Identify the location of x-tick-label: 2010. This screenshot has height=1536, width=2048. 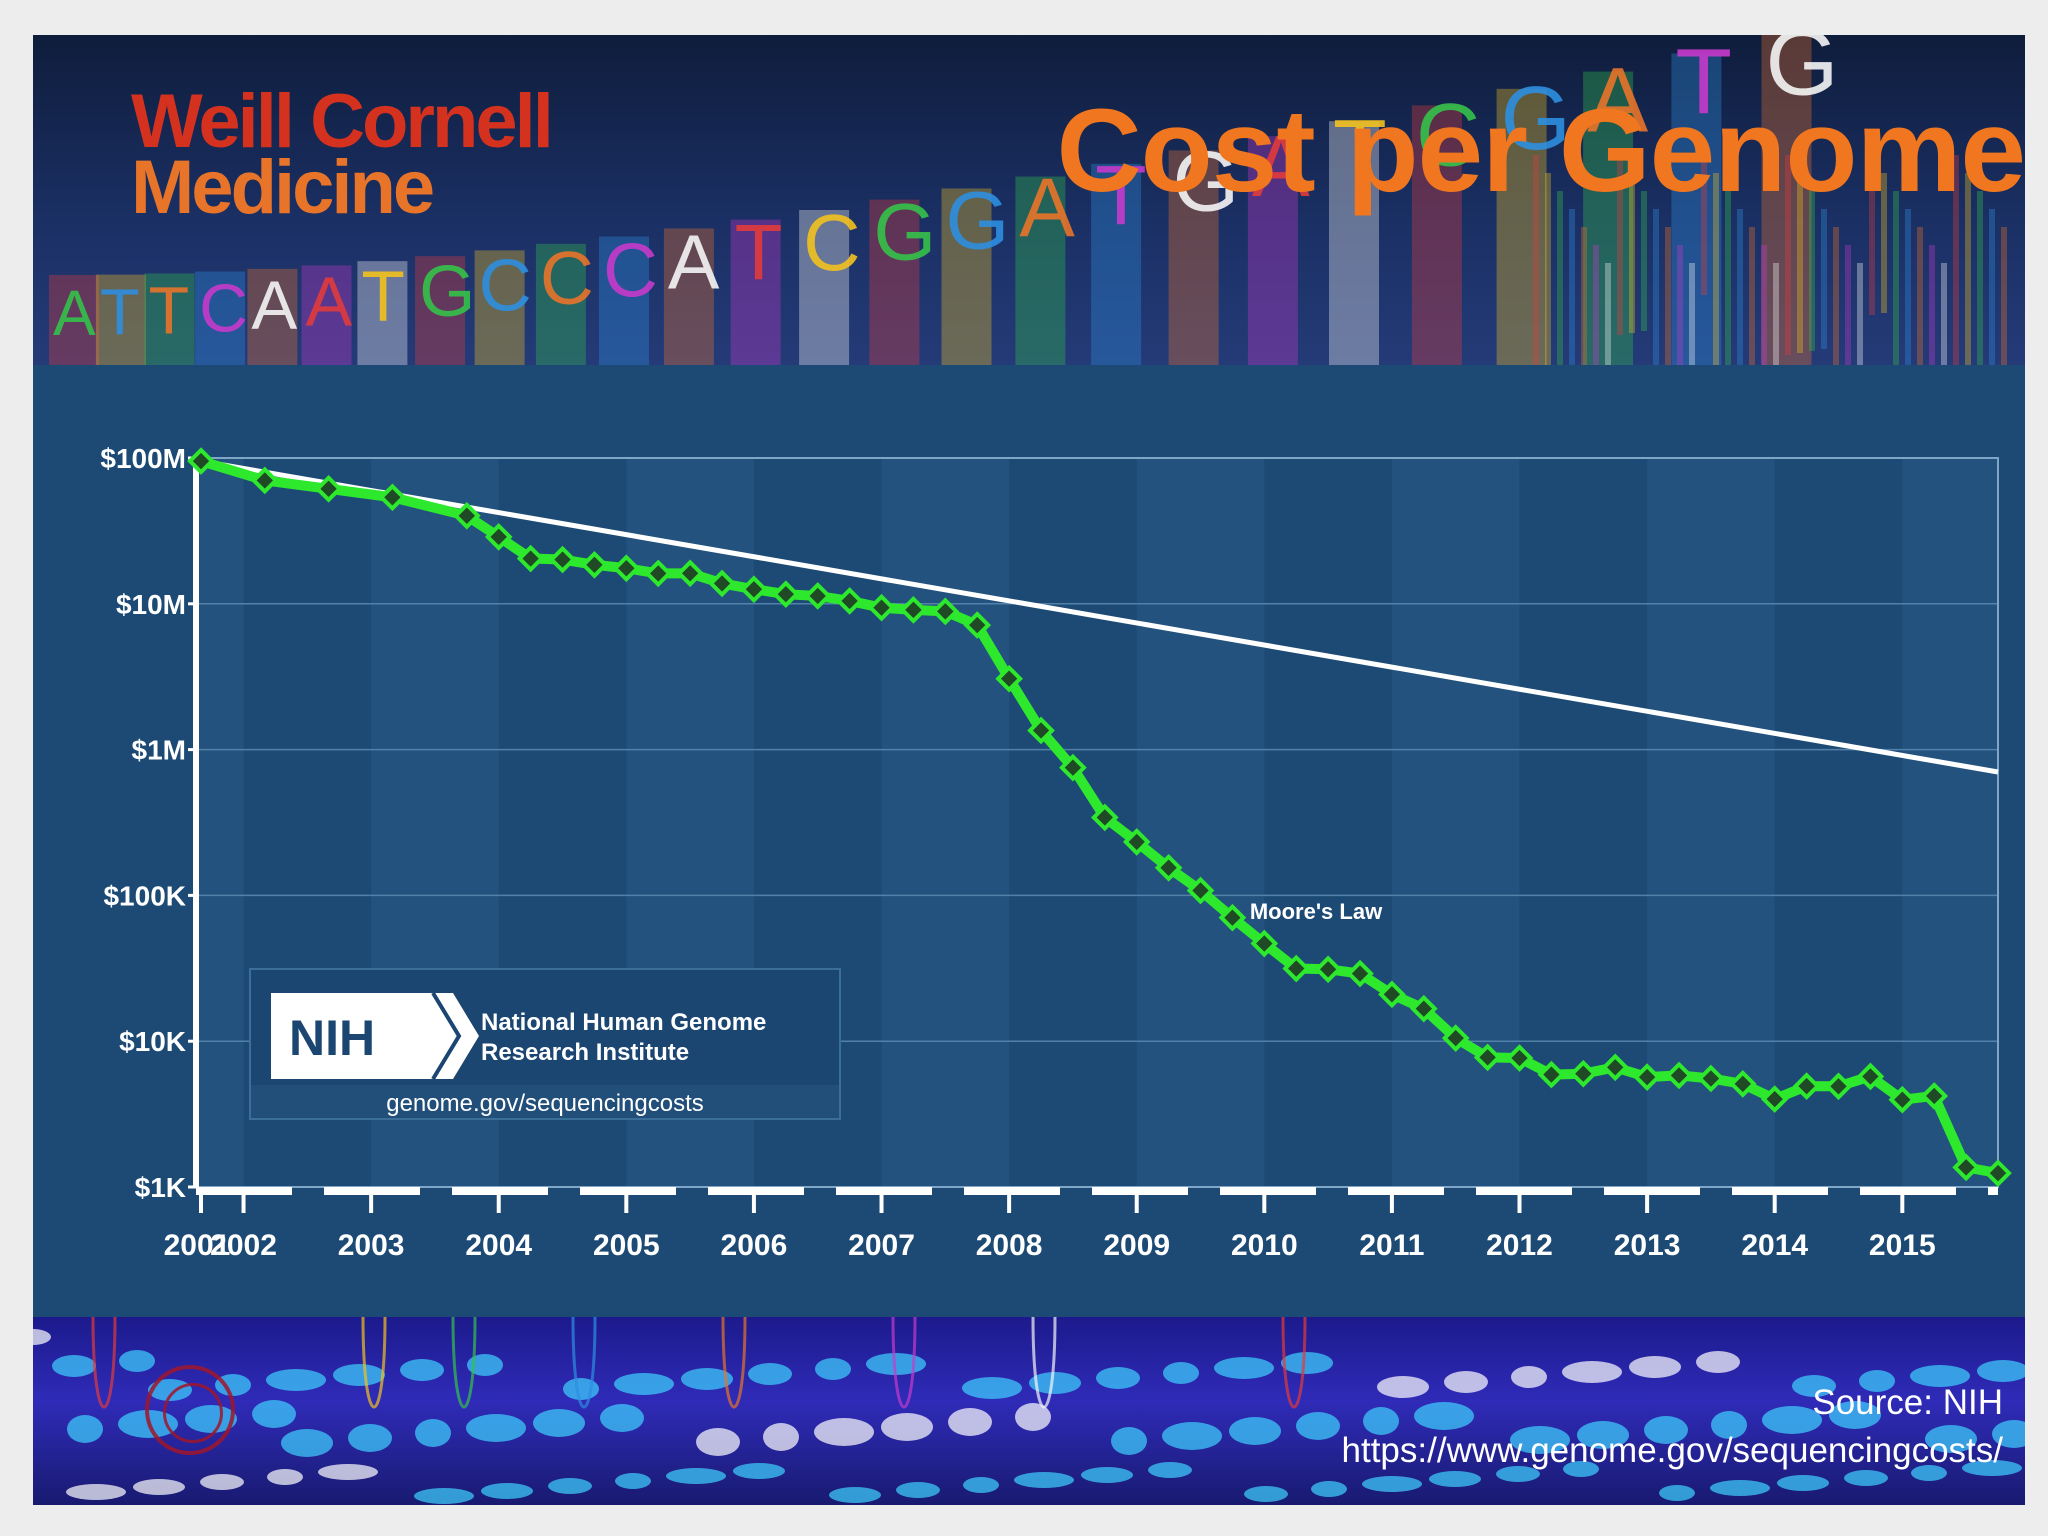
(1264, 1245).